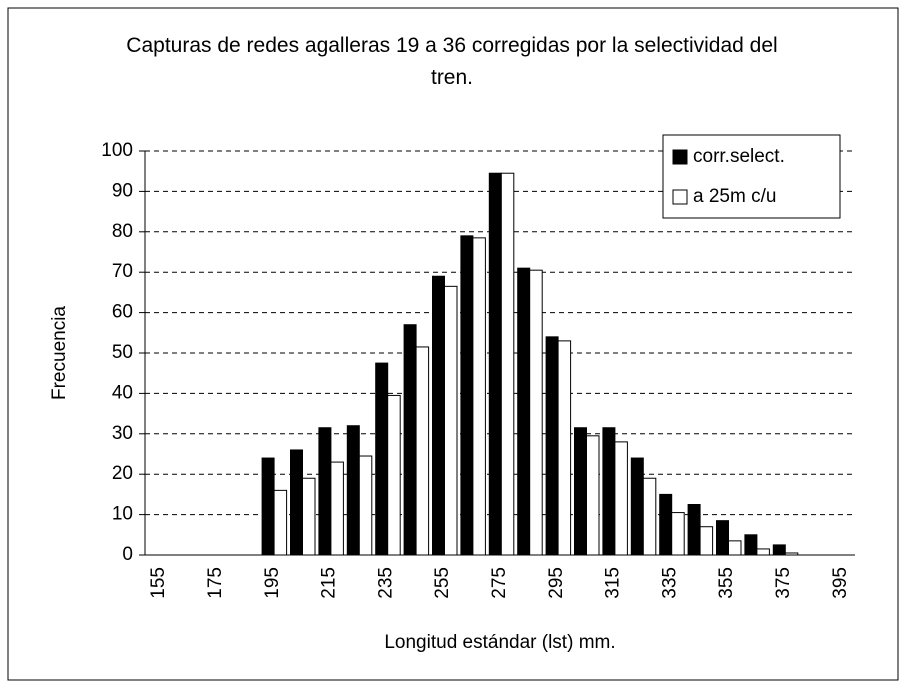 This screenshot has width=908, height=688. Describe the element at coordinates (442, 583) in the screenshot. I see `x-tick-label: 255` at that location.